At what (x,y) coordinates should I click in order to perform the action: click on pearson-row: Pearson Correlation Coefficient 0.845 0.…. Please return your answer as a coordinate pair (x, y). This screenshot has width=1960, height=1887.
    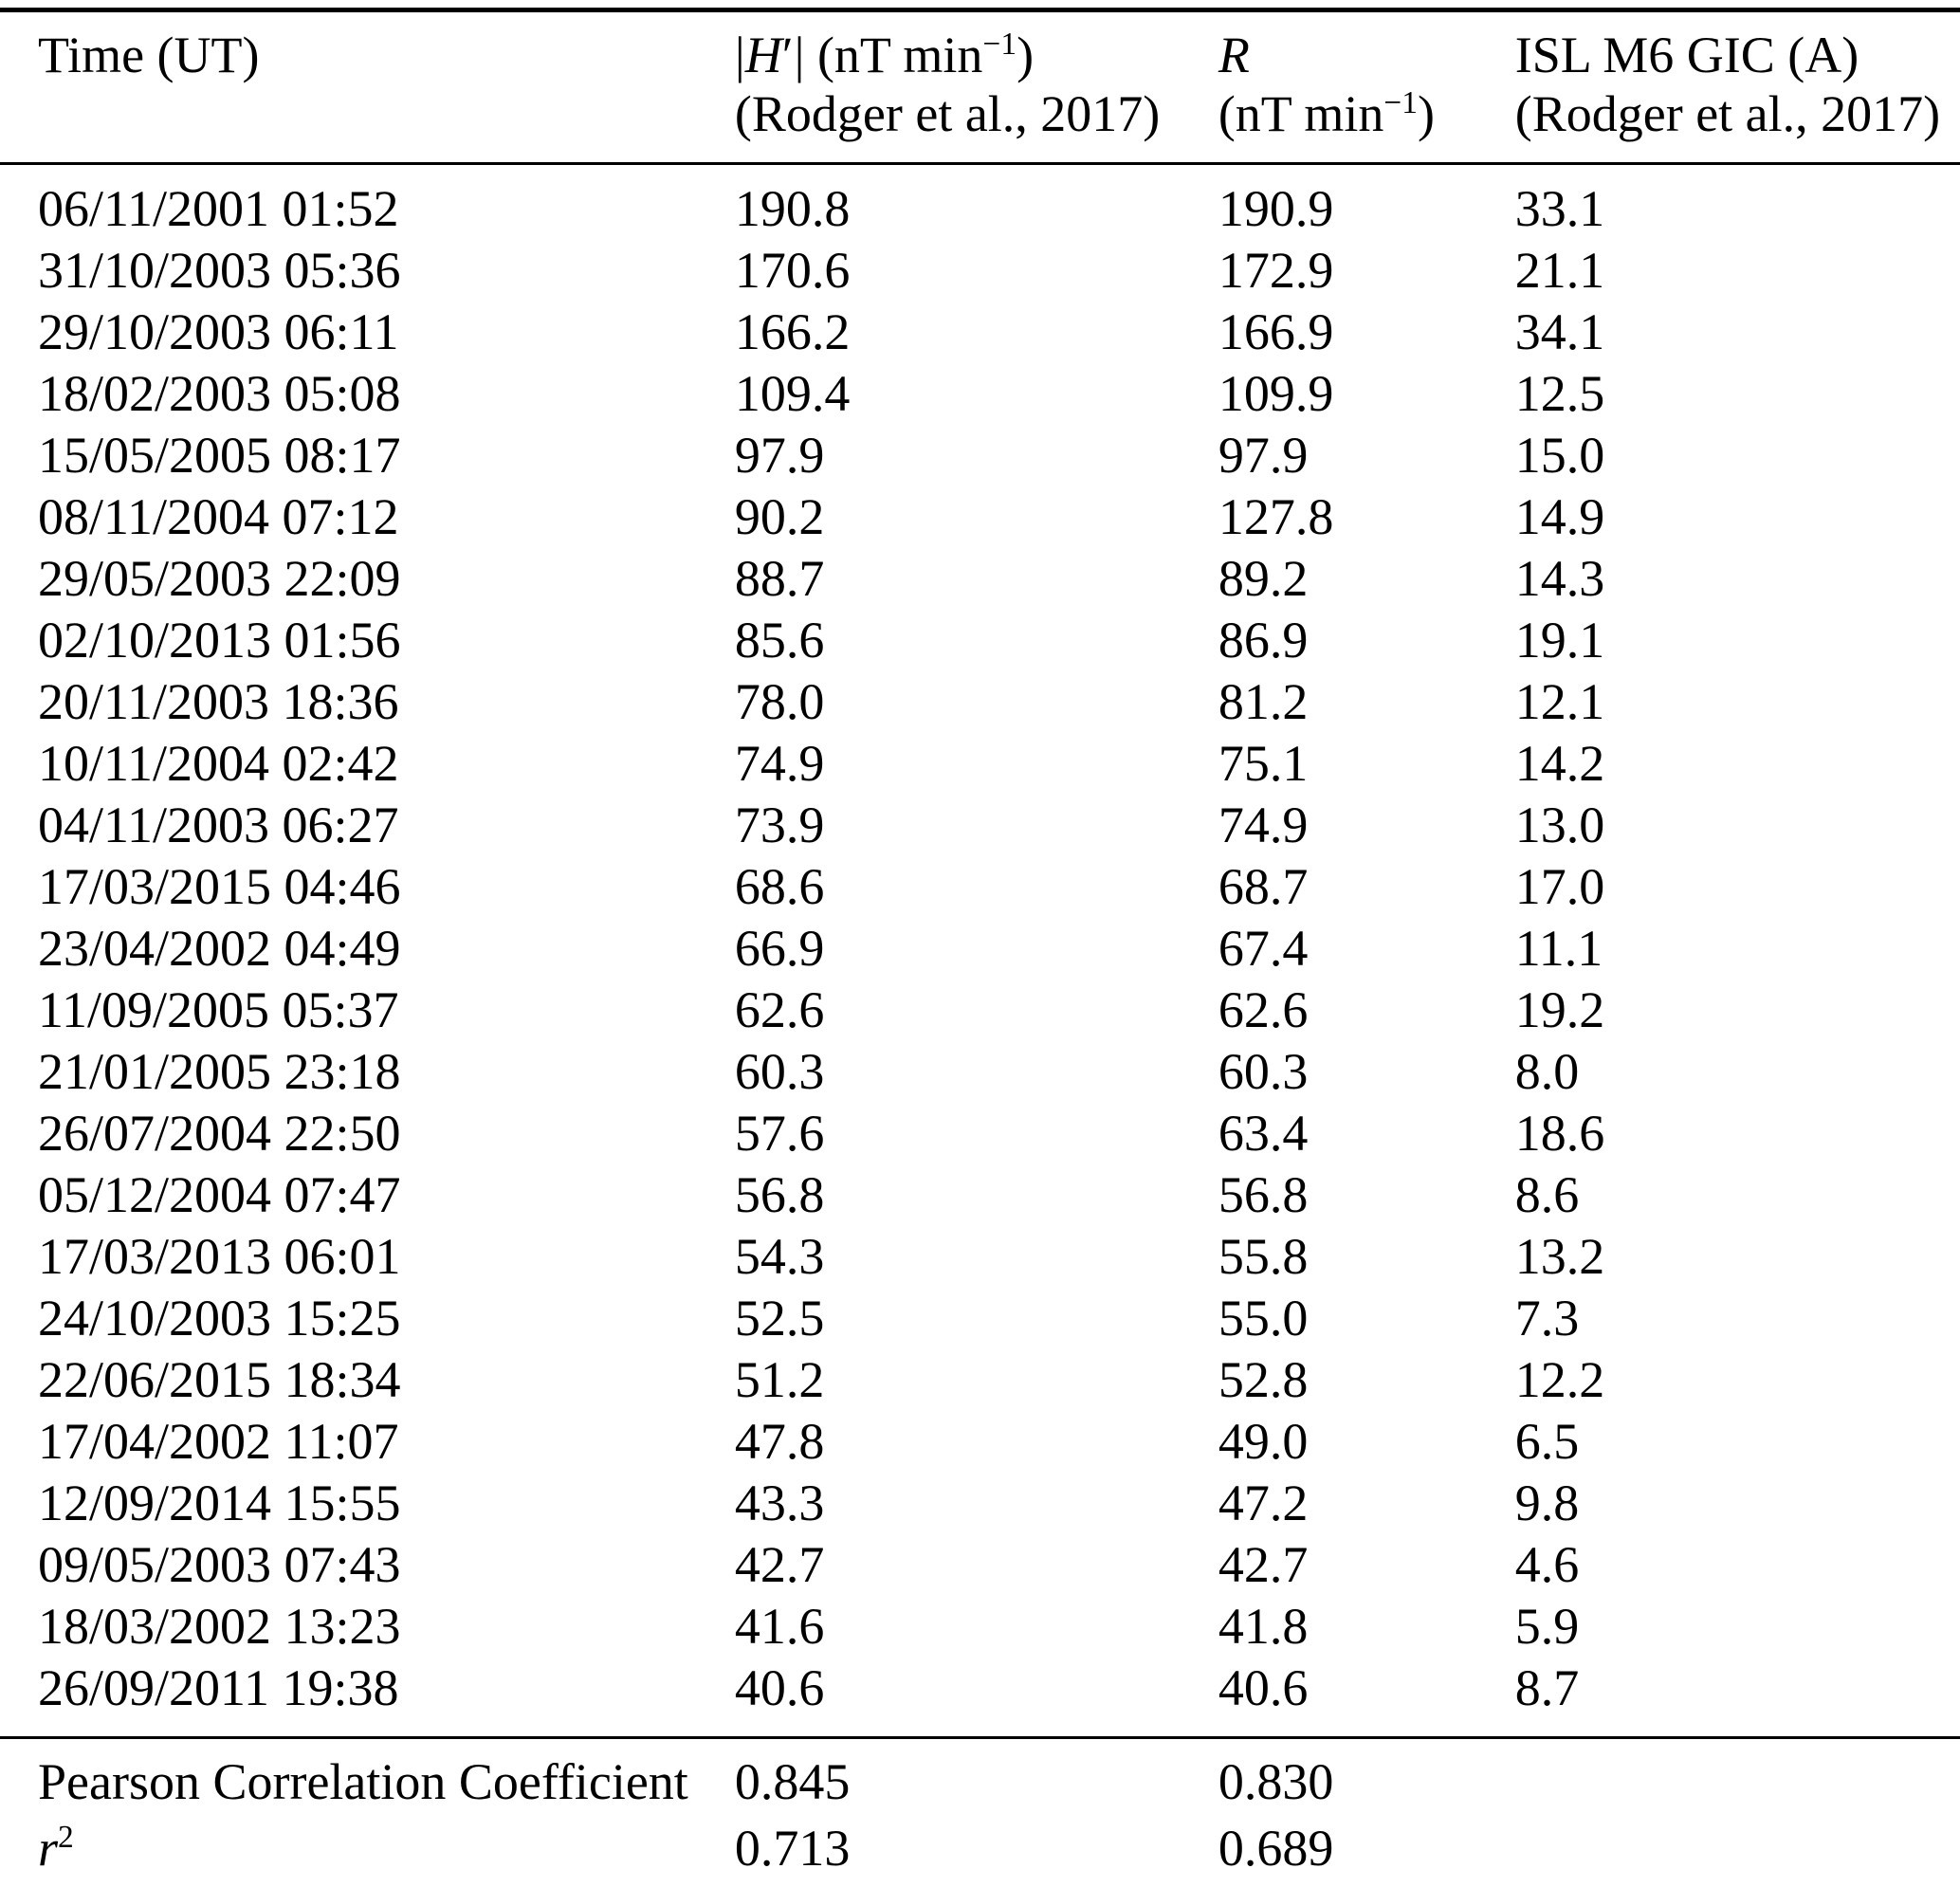
    Looking at the image, I should click on (980, 1777).